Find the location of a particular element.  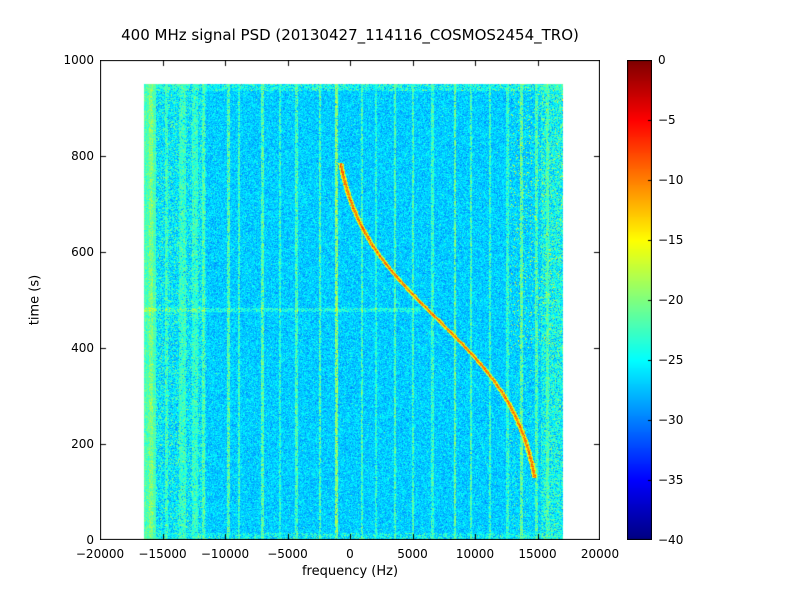

x-tick-label: 5000 is located at coordinates (412, 554).